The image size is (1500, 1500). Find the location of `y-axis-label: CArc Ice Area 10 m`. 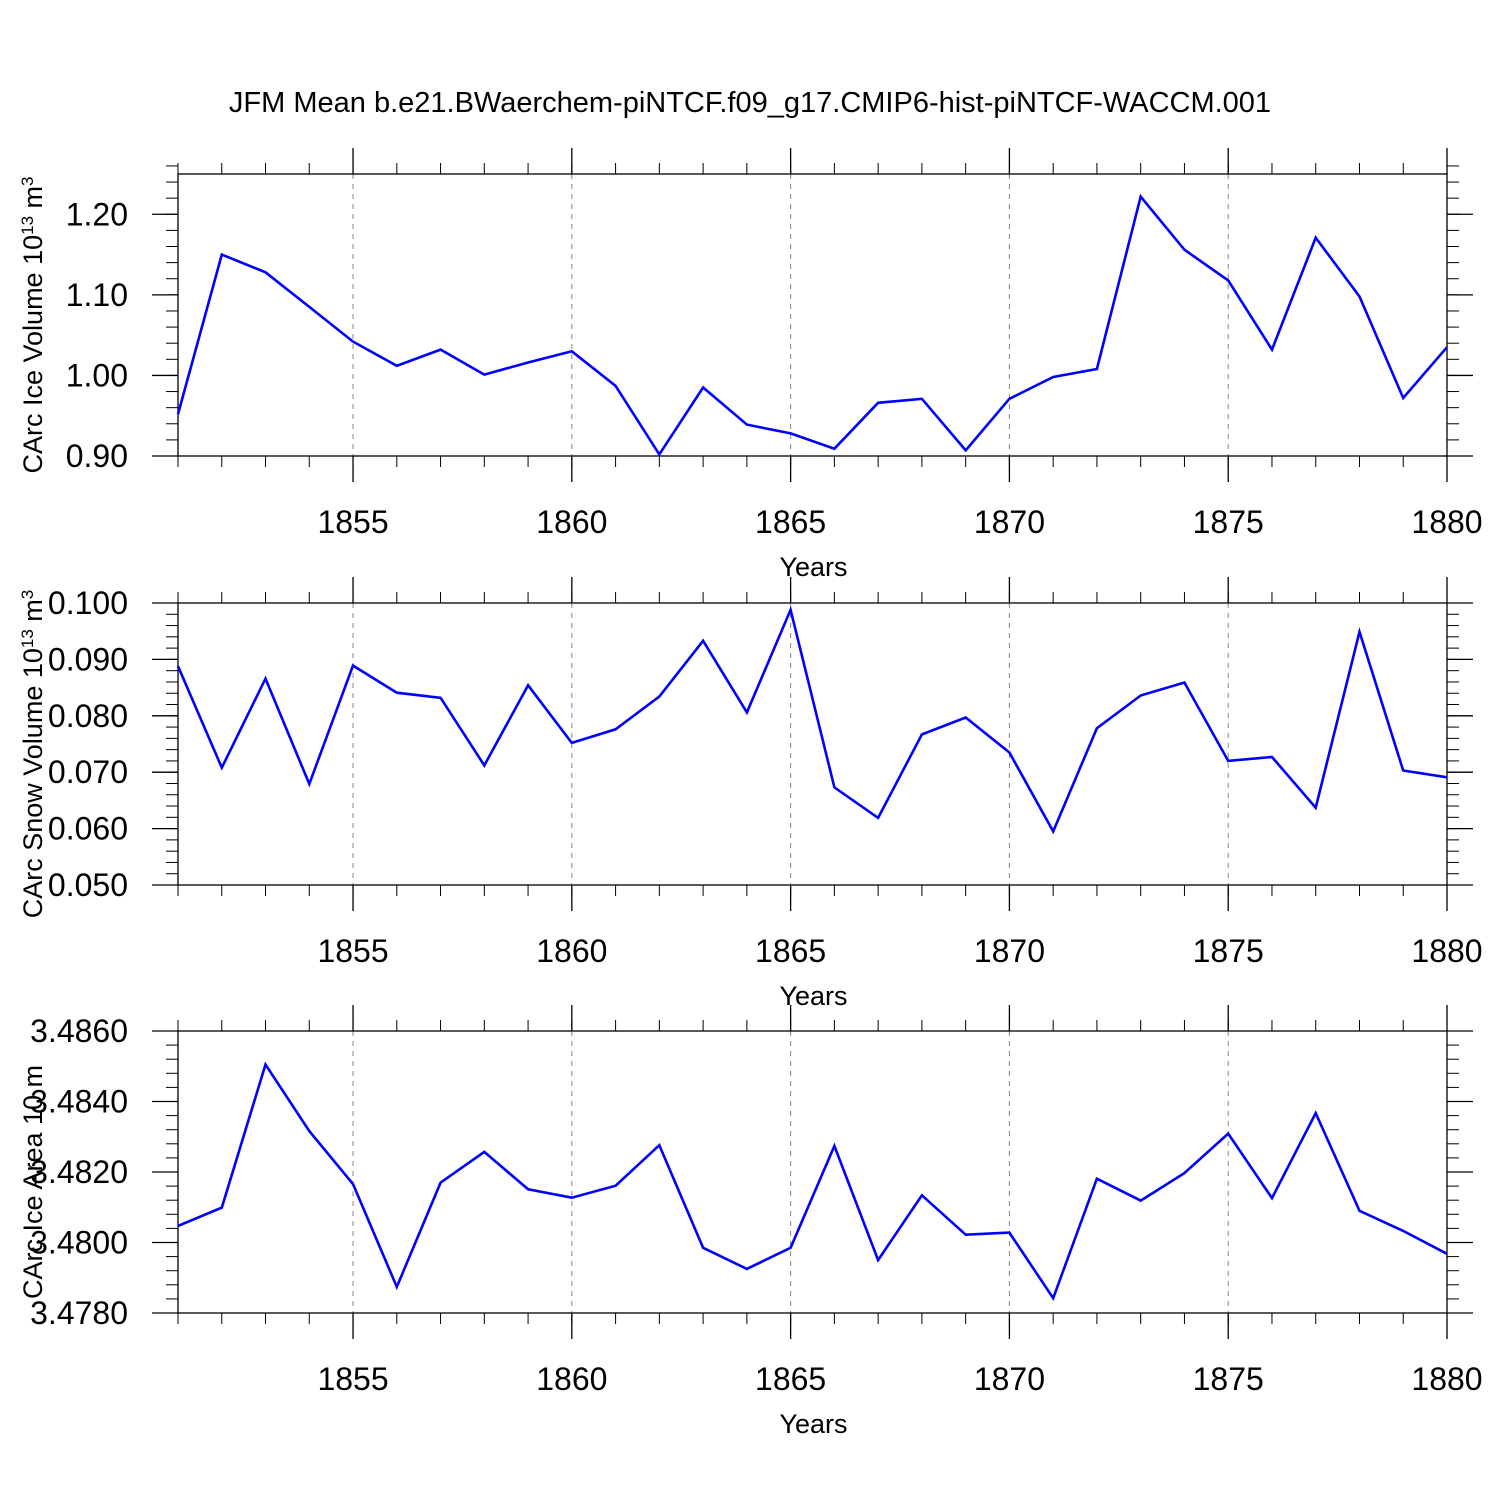

y-axis-label: CArc Ice Area 10 m is located at coordinates (33, 1182).